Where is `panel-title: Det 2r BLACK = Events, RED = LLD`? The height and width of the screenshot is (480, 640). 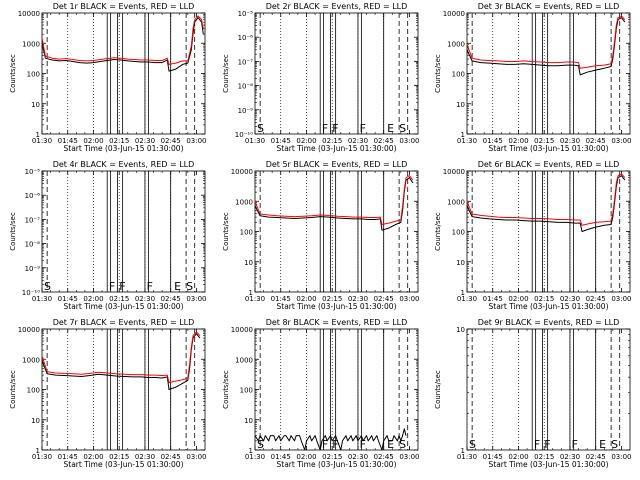
panel-title: Det 2r BLACK = Events, RED = LLD is located at coordinates (337, 6).